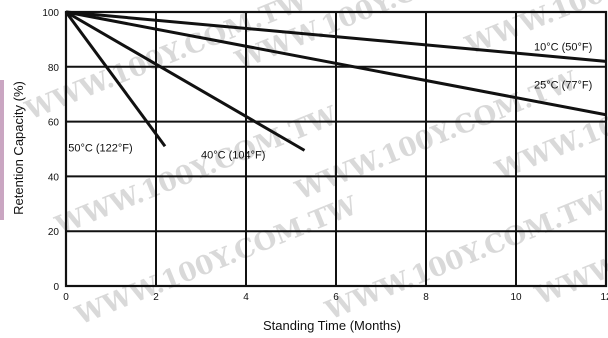  Describe the element at coordinates (604, 297) in the screenshot. I see `x-tick-label: 12` at that location.